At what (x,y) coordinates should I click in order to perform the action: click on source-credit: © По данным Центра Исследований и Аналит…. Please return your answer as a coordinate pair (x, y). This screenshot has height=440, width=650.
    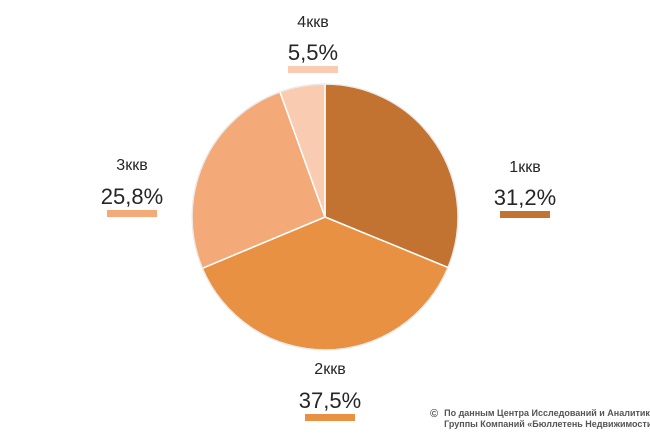
    Looking at the image, I should click on (540, 419).